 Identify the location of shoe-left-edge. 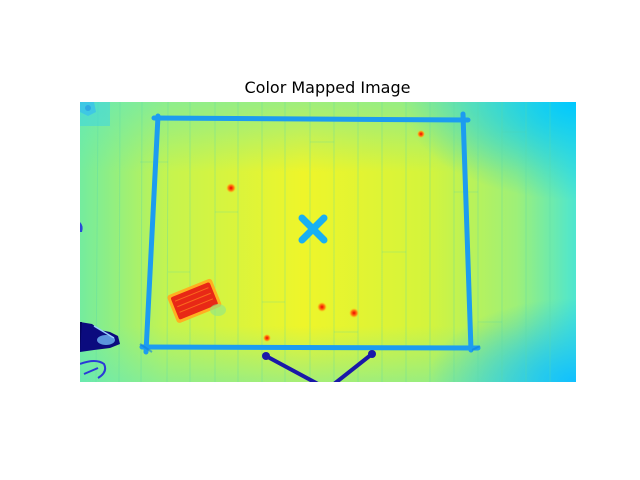
(100, 337).